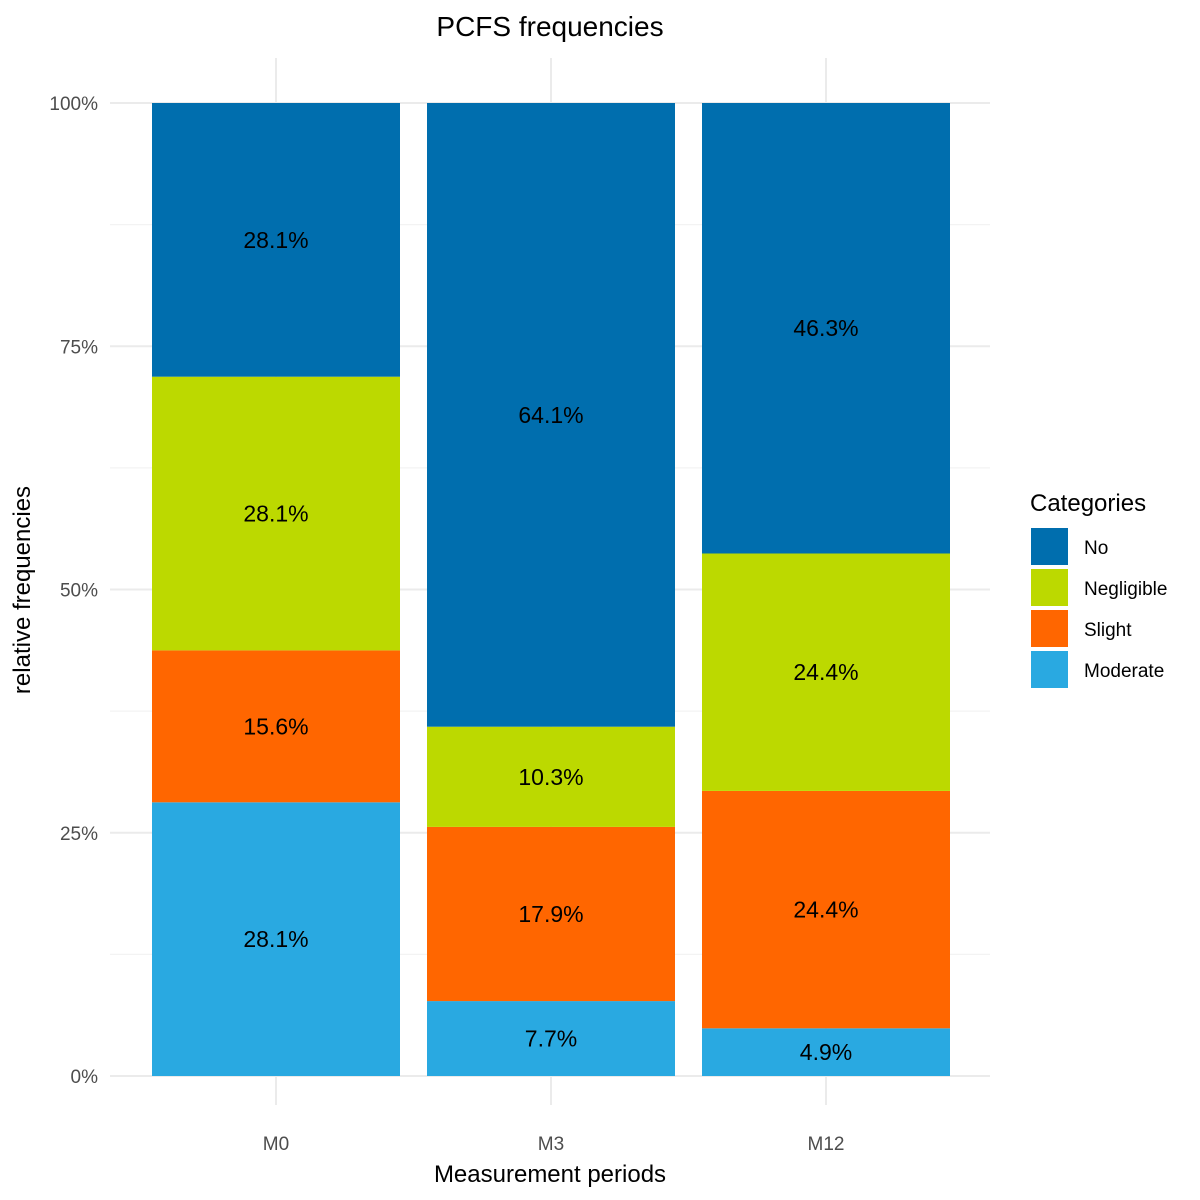  Describe the element at coordinates (79, 347) in the screenshot. I see `y-tick-label: 75%` at that location.